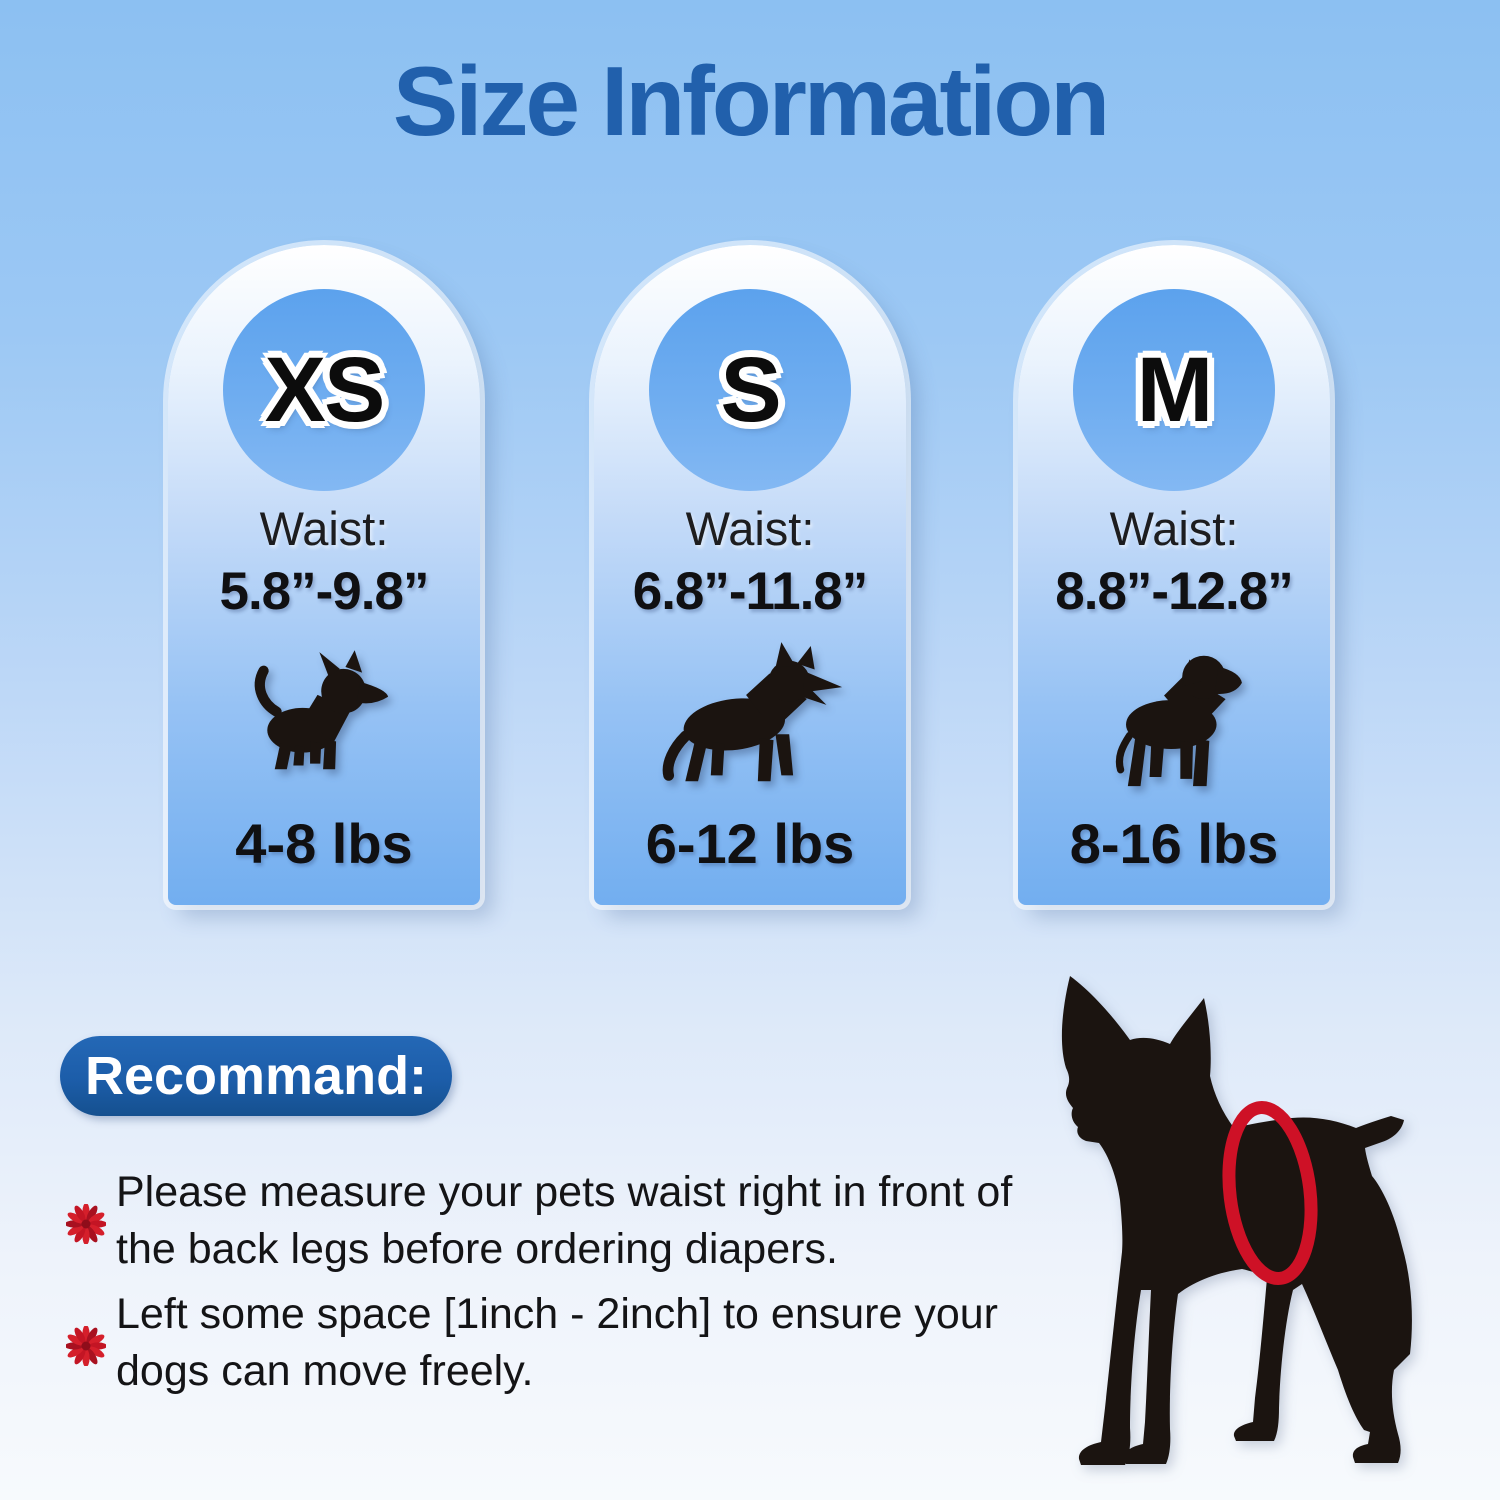  I want to click on weight-range: 8-16 lbs, so click(1174, 843).